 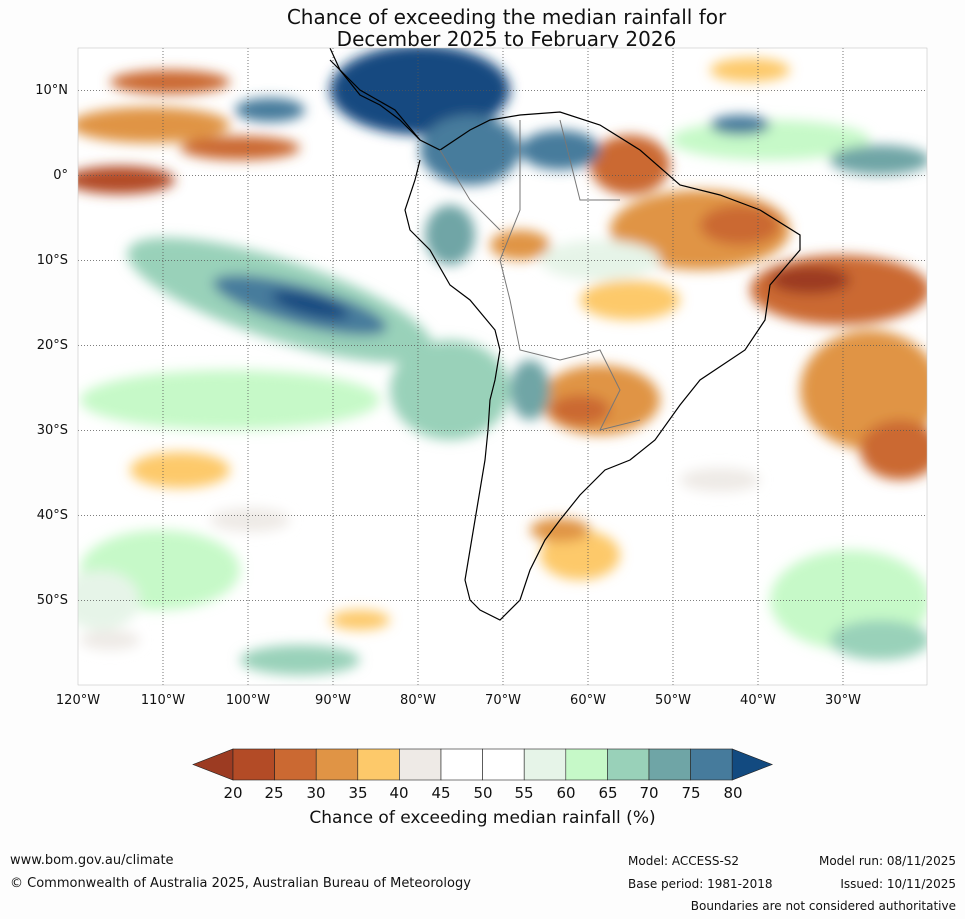 What do you see at coordinates (60, 175) in the screenshot?
I see `lat-label: 0°` at bounding box center [60, 175].